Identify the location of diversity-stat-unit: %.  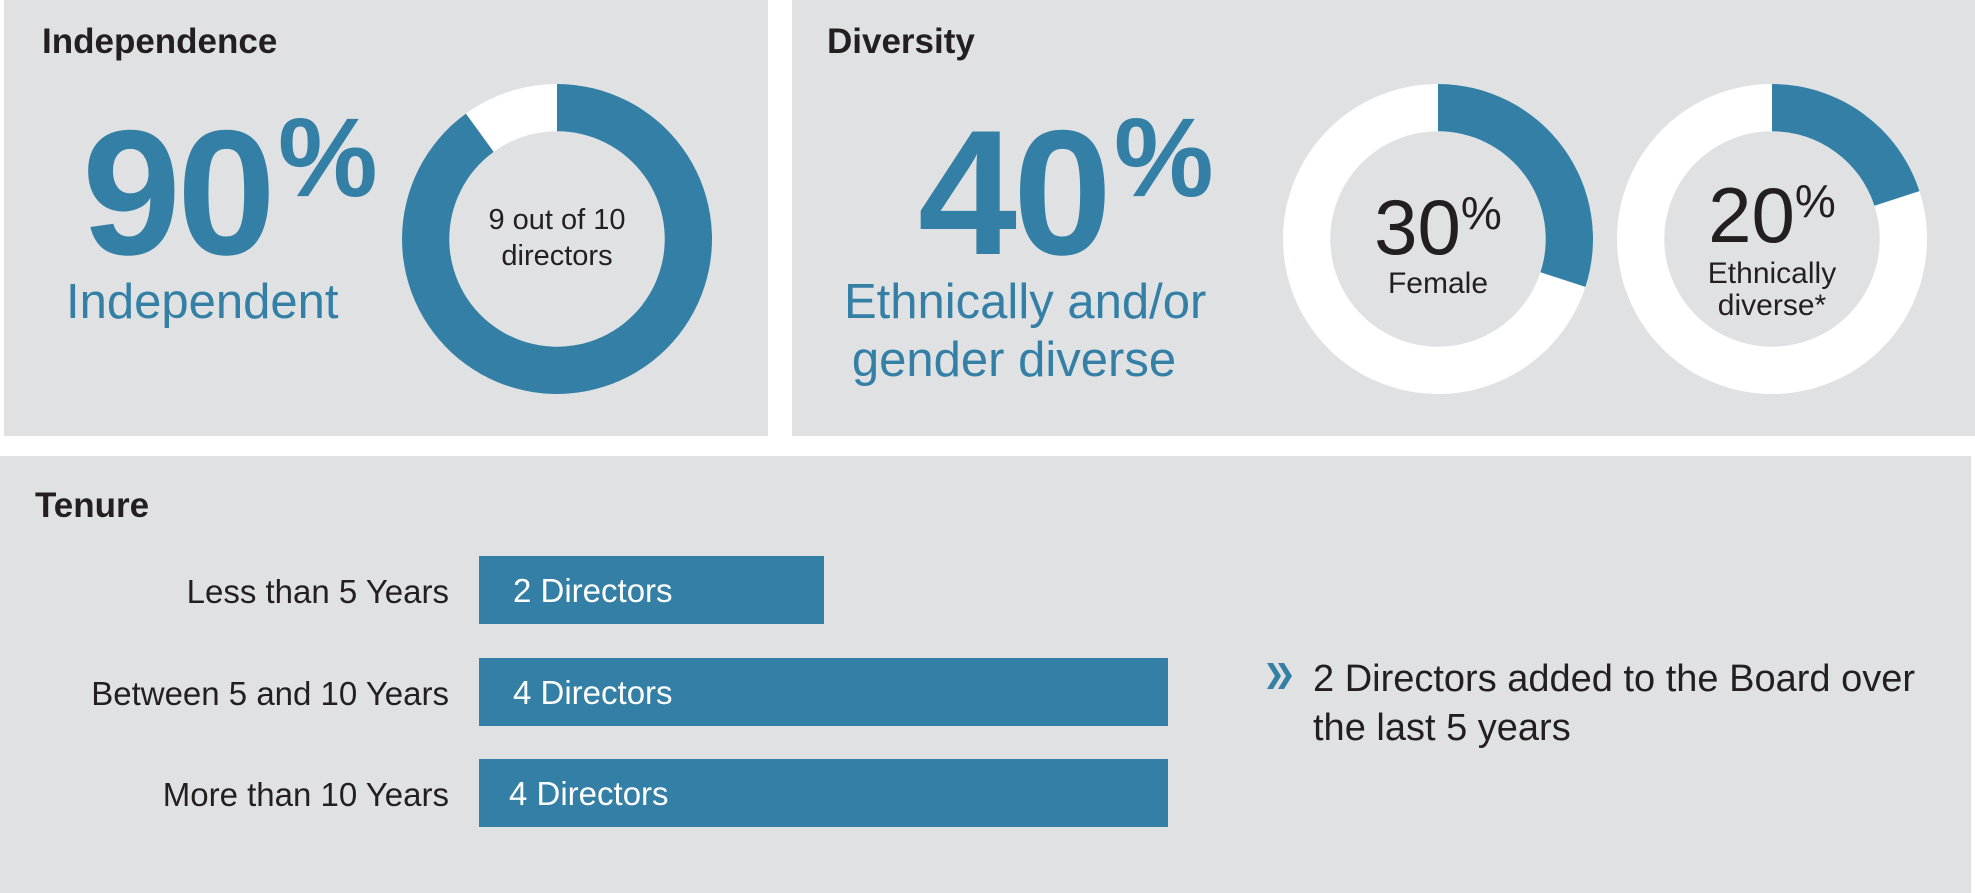
(1164, 157).